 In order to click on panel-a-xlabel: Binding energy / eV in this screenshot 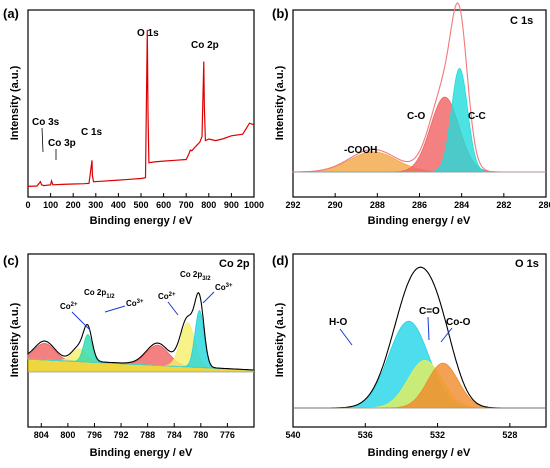, I will do `click(141, 221)`.